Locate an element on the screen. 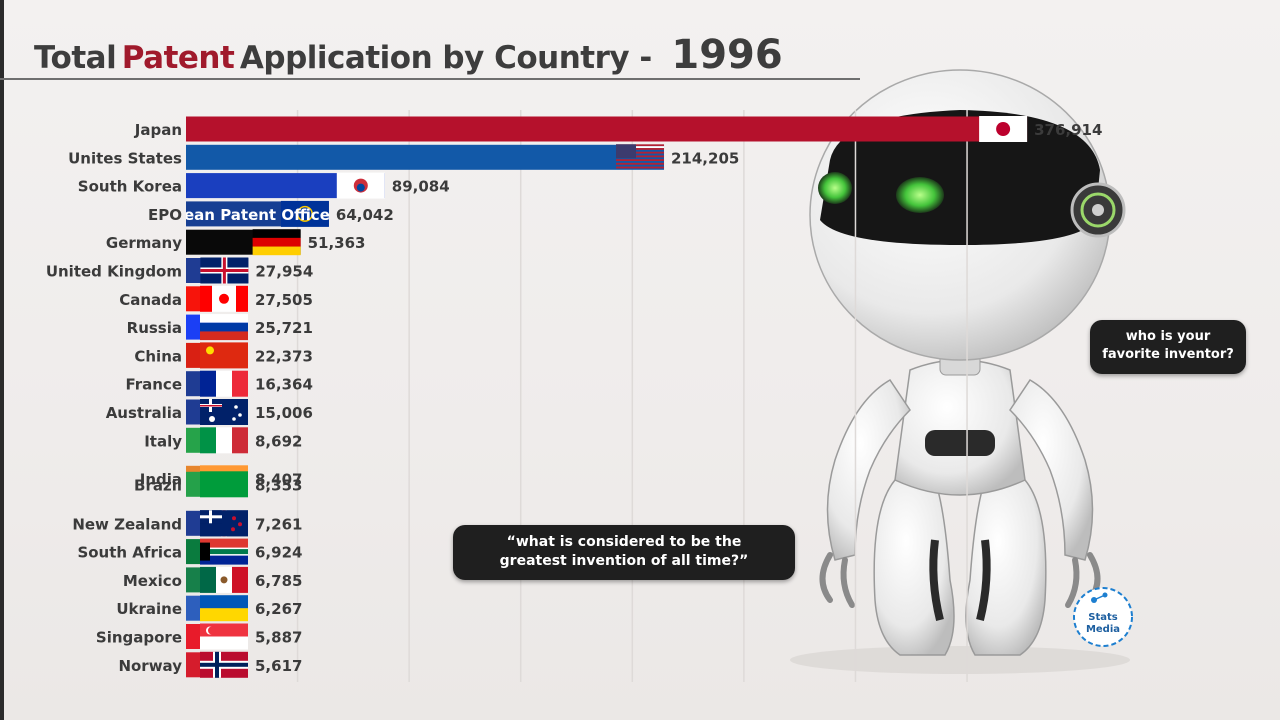  logo-line1: Stats is located at coordinates (1103, 617).